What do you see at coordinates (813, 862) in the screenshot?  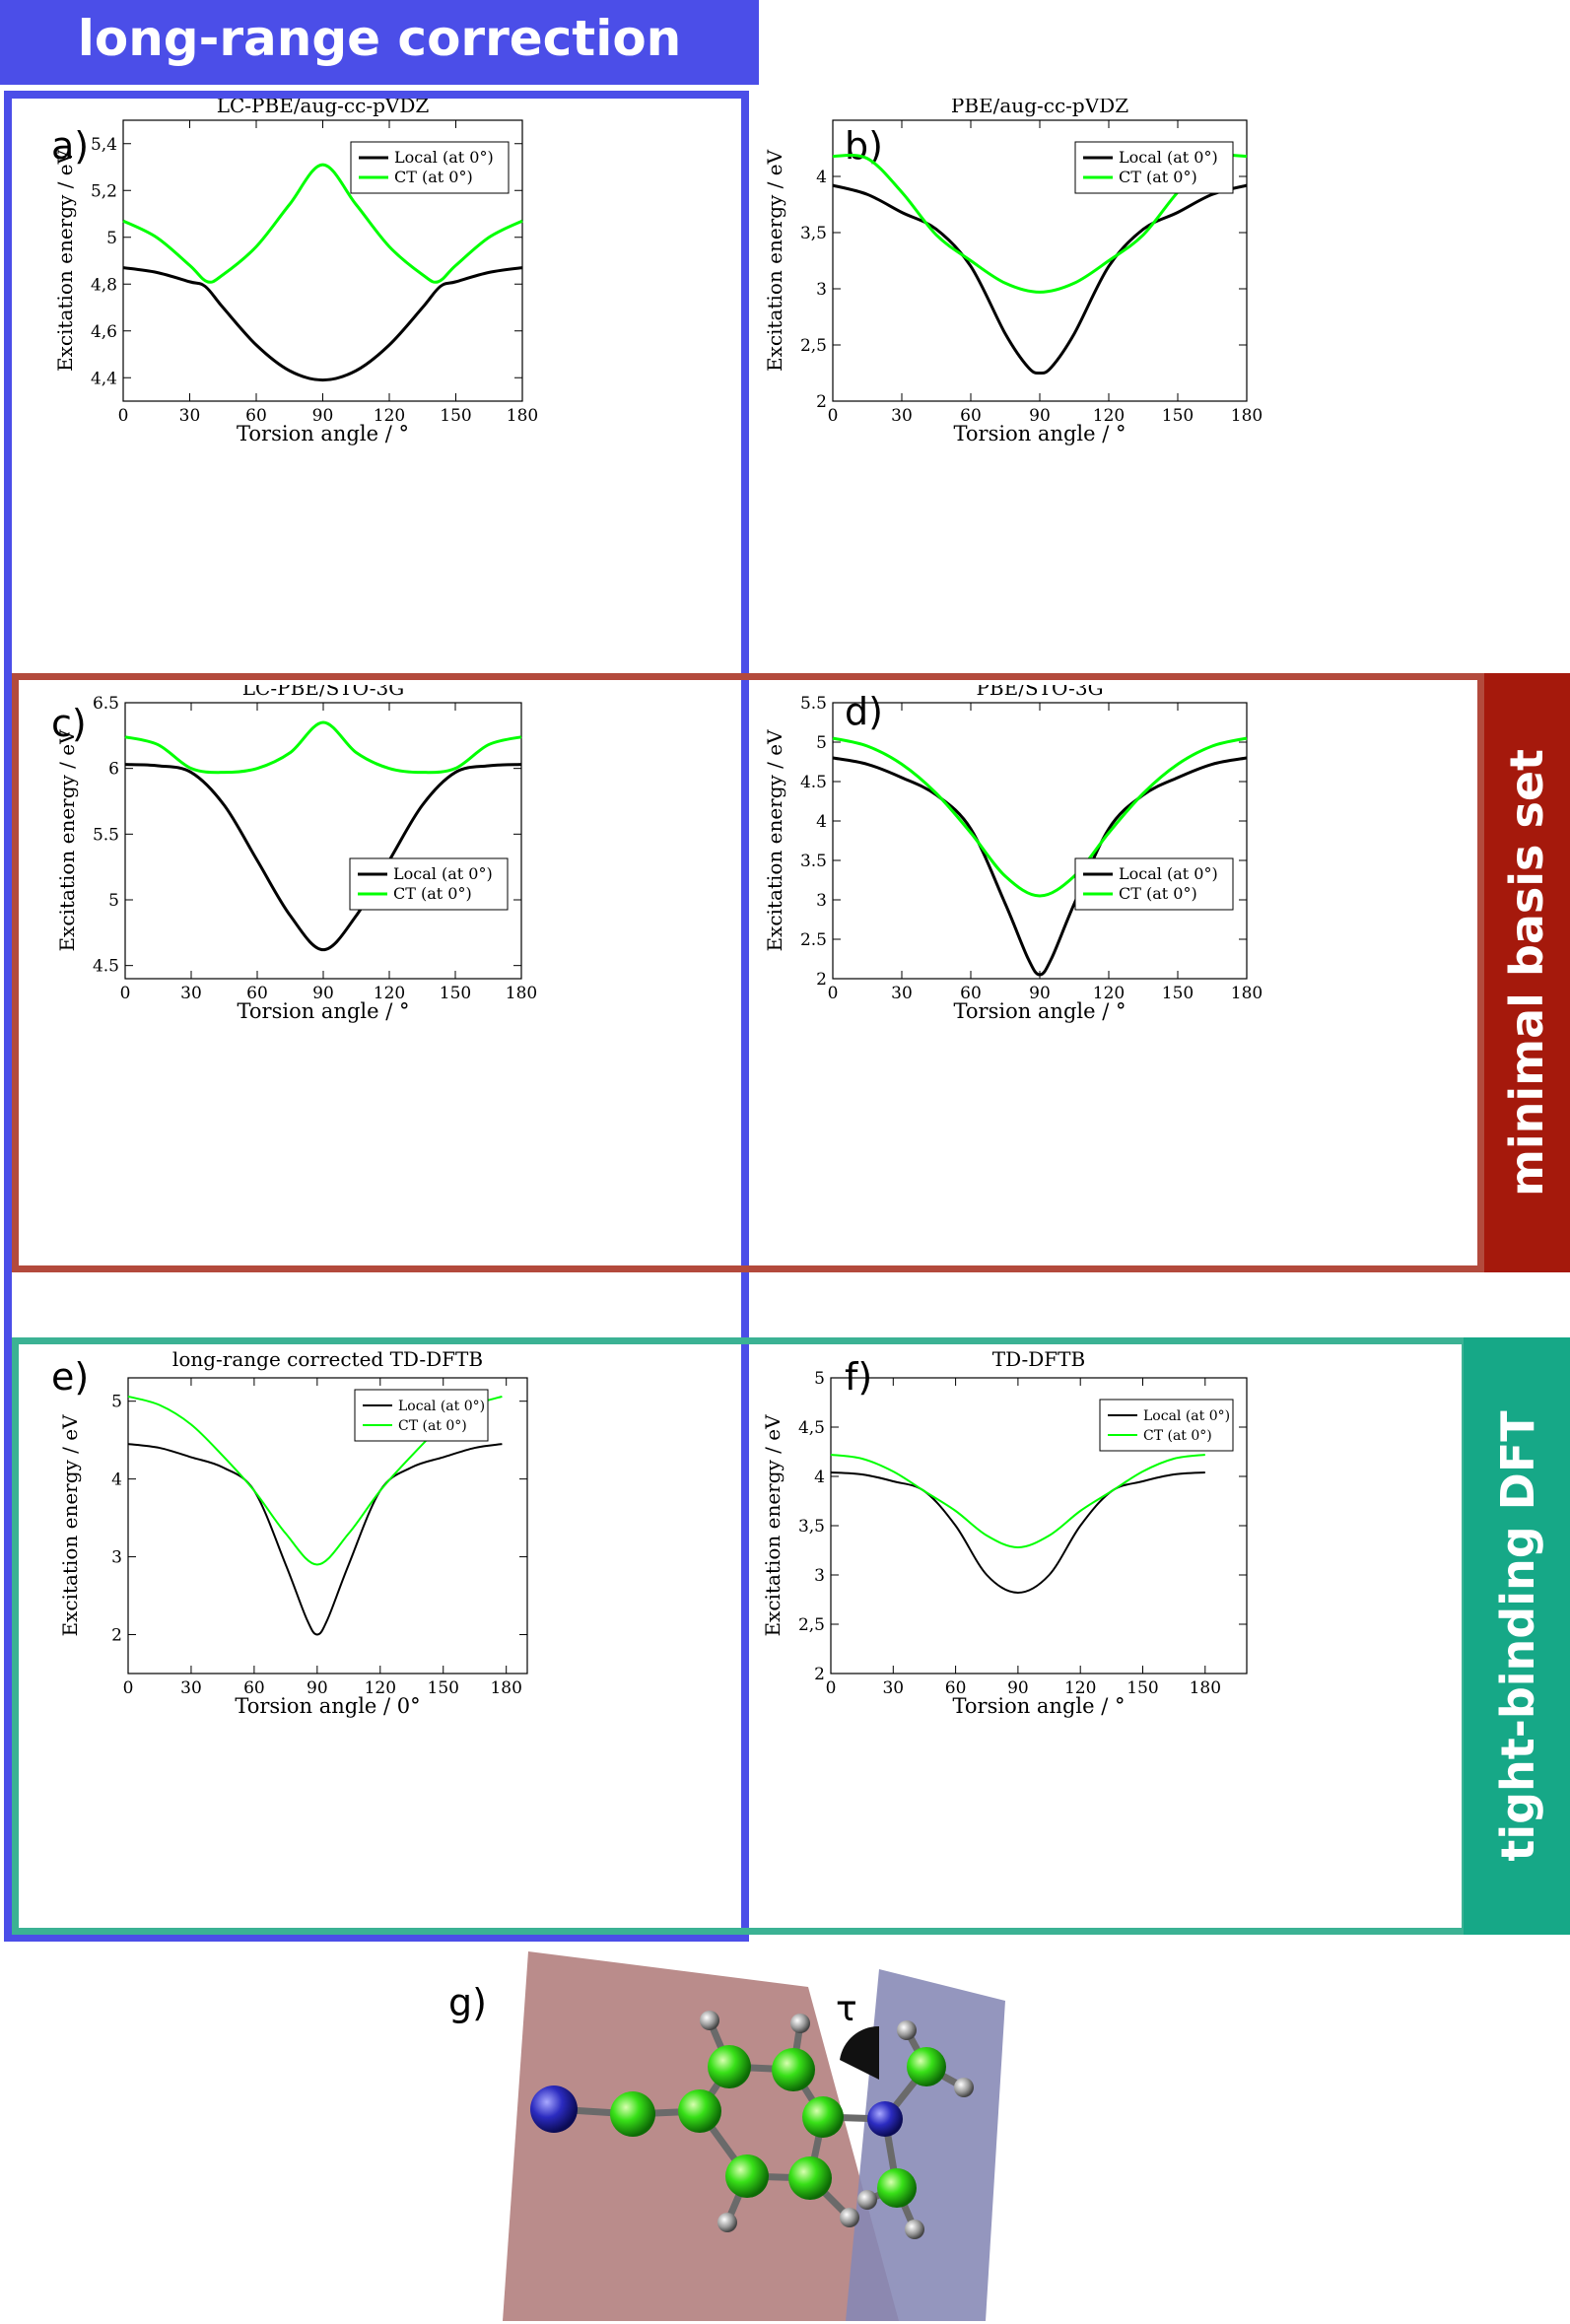 I see `y-tick-label: 3.5` at bounding box center [813, 862].